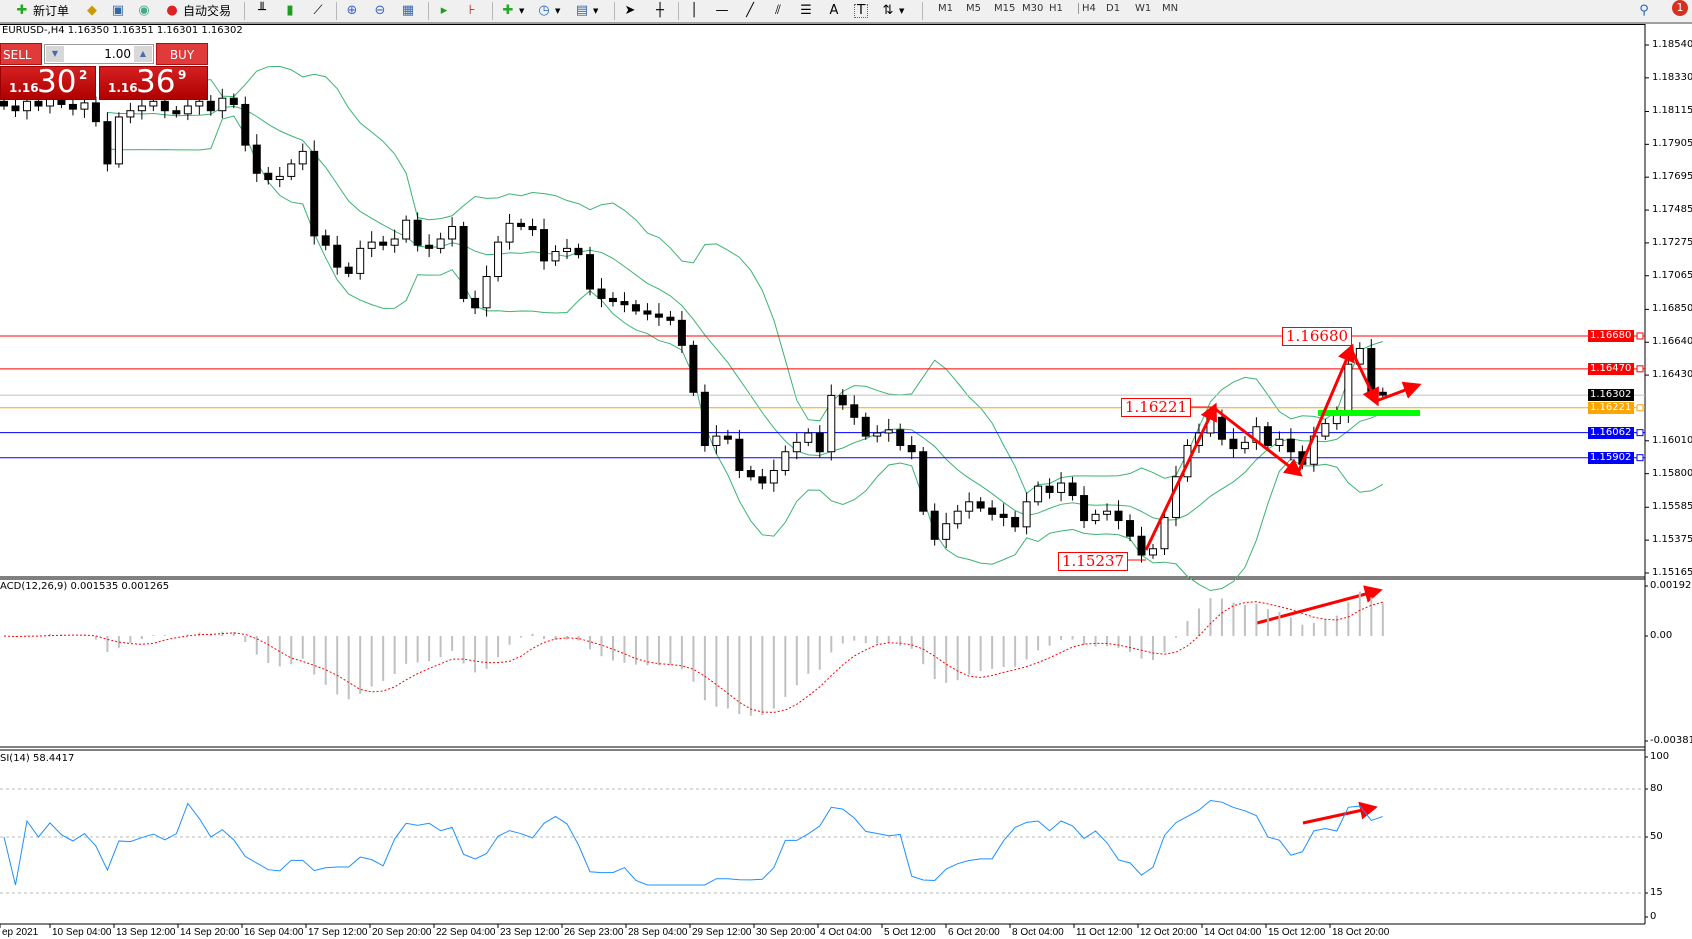 The height and width of the screenshot is (939, 1692). I want to click on price-tick-label: 1.18540, so click(1672, 44).